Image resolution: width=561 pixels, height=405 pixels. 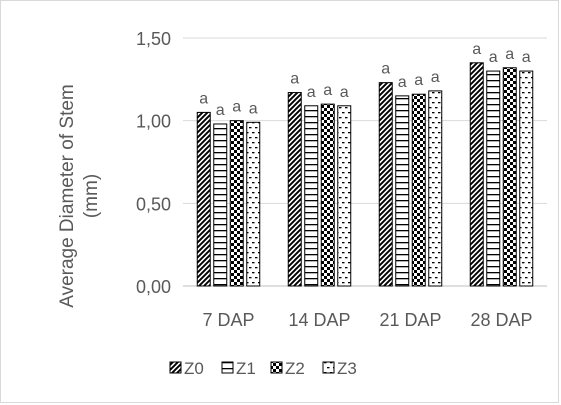 What do you see at coordinates (153, 163) in the screenshot?
I see `y-tick-labels: 0,00 0,50 1,00 1,50` at bounding box center [153, 163].